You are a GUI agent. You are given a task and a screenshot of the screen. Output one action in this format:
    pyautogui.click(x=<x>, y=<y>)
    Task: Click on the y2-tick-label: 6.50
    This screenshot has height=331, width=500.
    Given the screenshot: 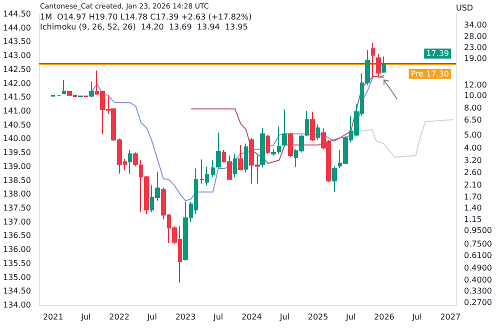 What is the action you would take?
    pyautogui.click(x=473, y=120)
    